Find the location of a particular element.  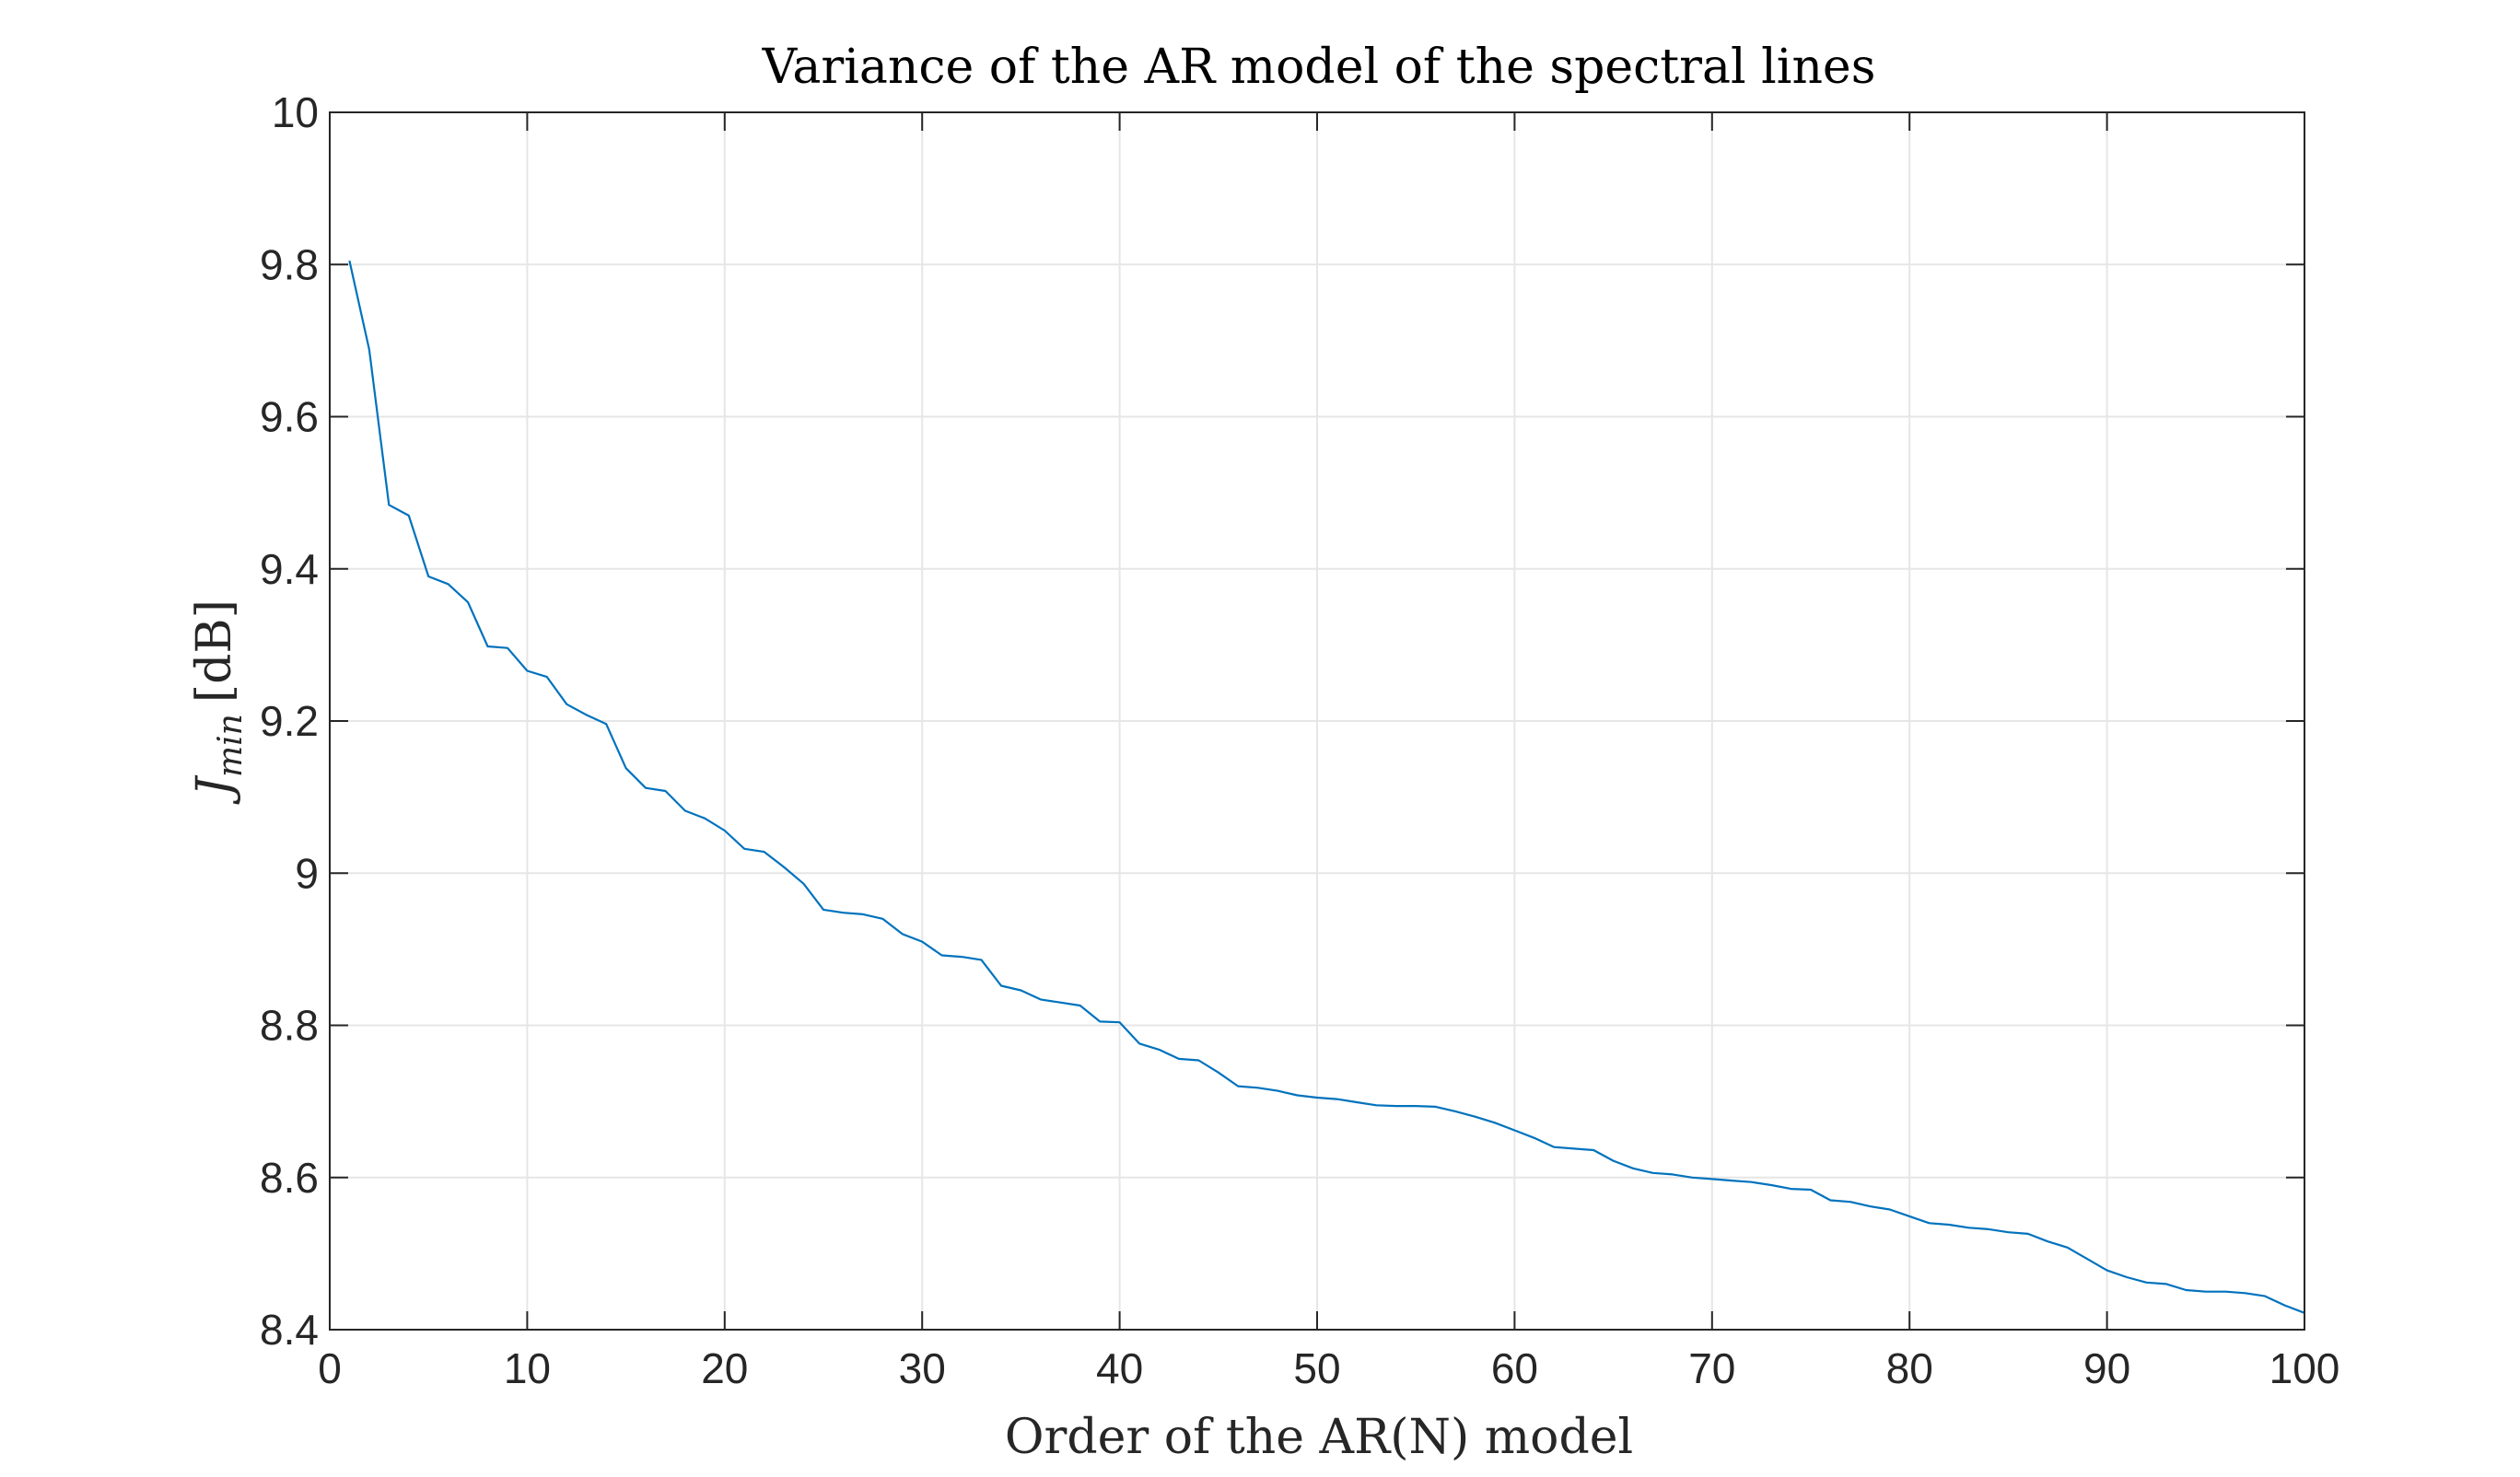

y-tick-label: 9.6 is located at coordinates (289, 417).